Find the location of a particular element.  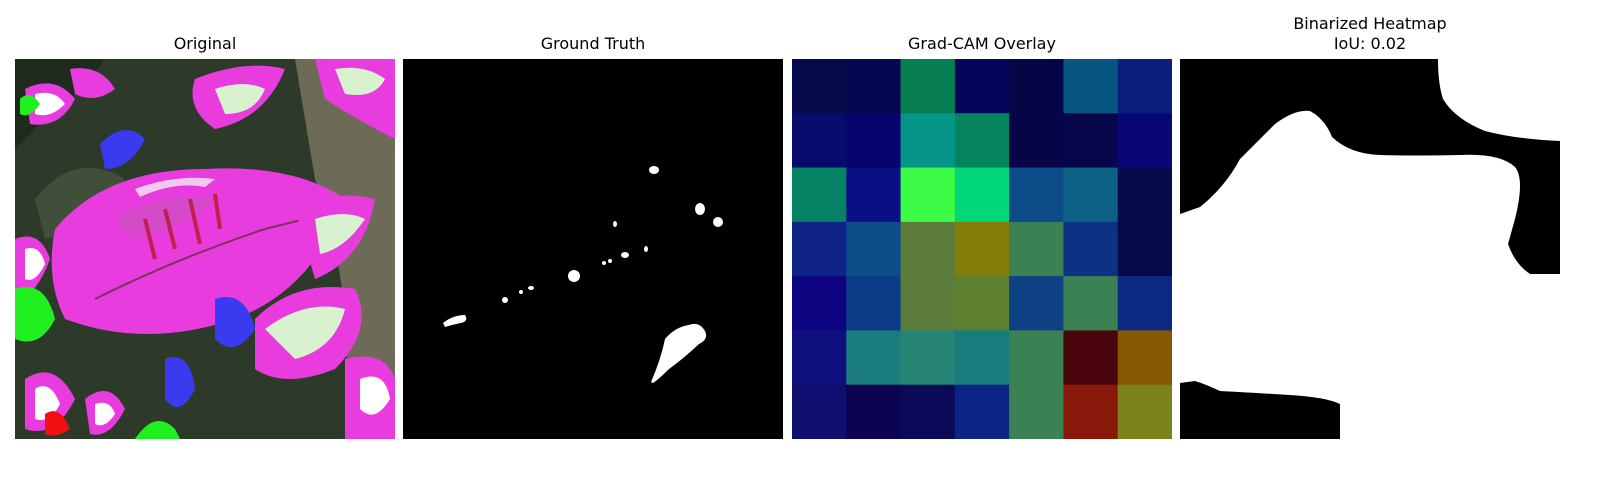

iou-score-label: IoU: 0.02 is located at coordinates (1370, 43).